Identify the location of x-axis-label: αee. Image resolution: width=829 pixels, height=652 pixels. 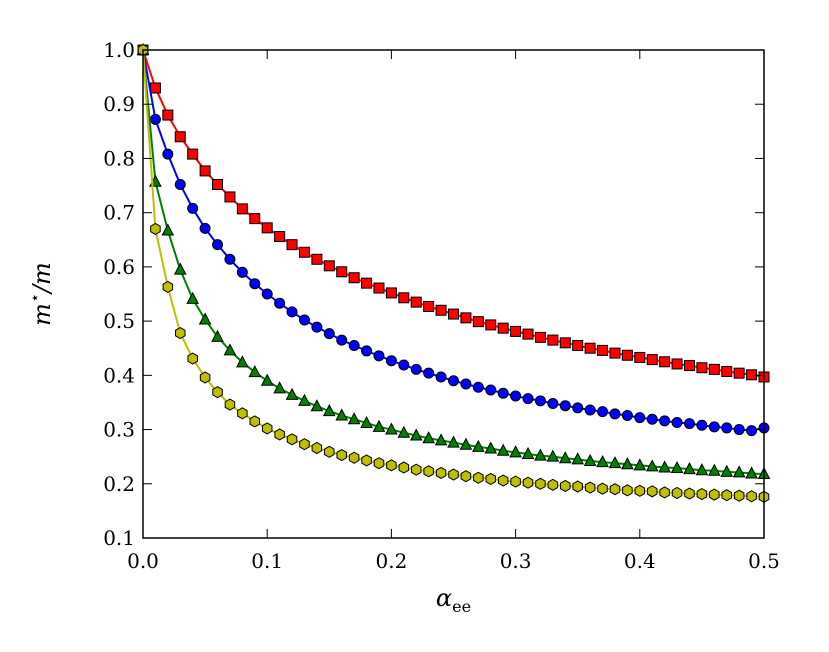
(453, 600).